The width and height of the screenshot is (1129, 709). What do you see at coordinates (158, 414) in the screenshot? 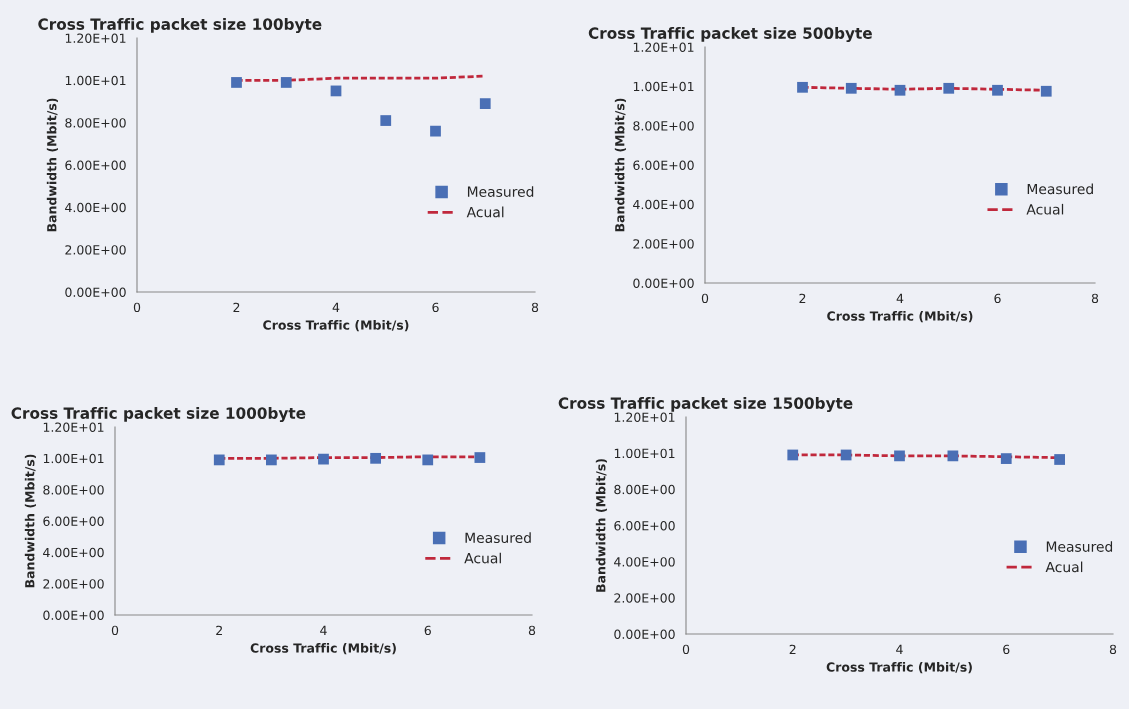
I see `chart-title: Cross Traffic packet size 1000byte` at bounding box center [158, 414].